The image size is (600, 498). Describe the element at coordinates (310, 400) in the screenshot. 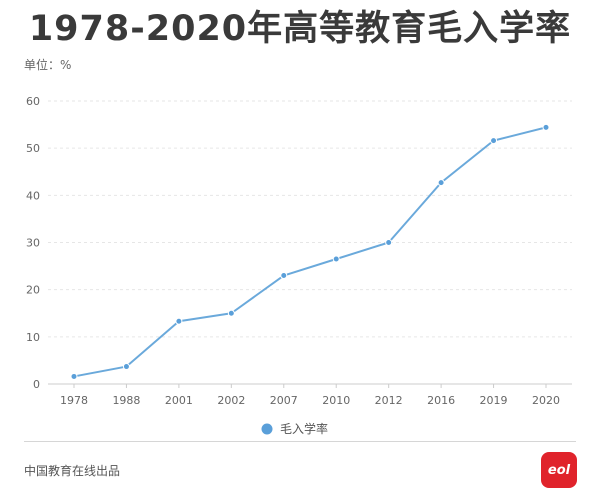

I see `x-tick-labels: 1978 1988 2001 2002 2007 2010 2012 2016 2019 2020` at that location.